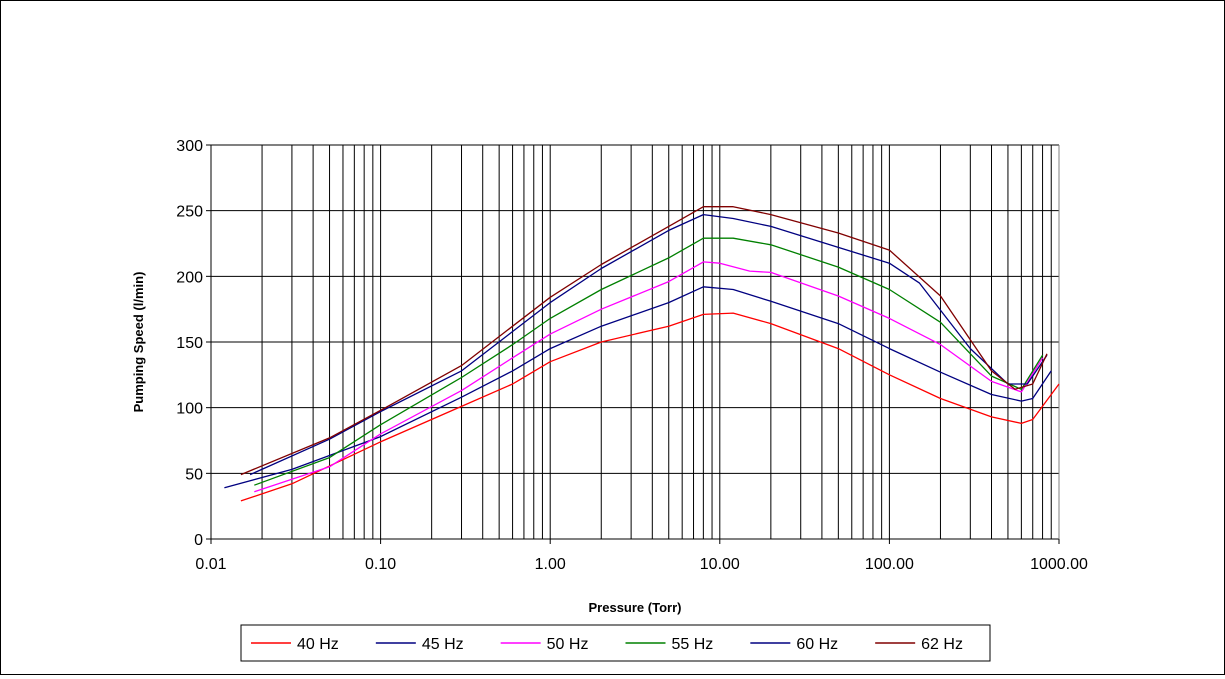  I want to click on y-tick-label: 150, so click(189, 343).